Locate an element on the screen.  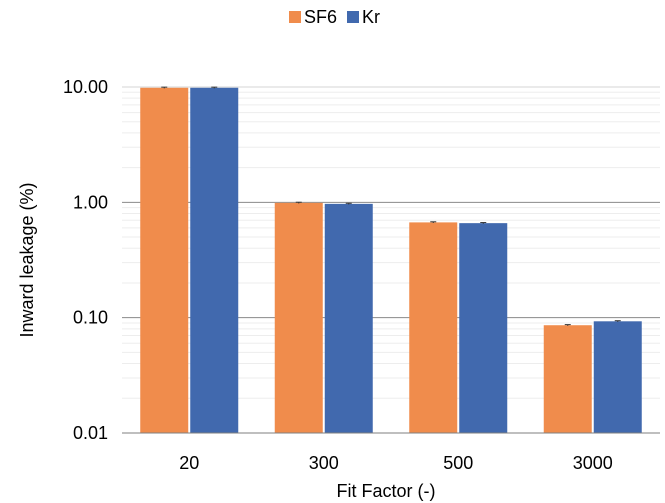
x-axis-label: Fit Factor (-) is located at coordinates (386, 491).